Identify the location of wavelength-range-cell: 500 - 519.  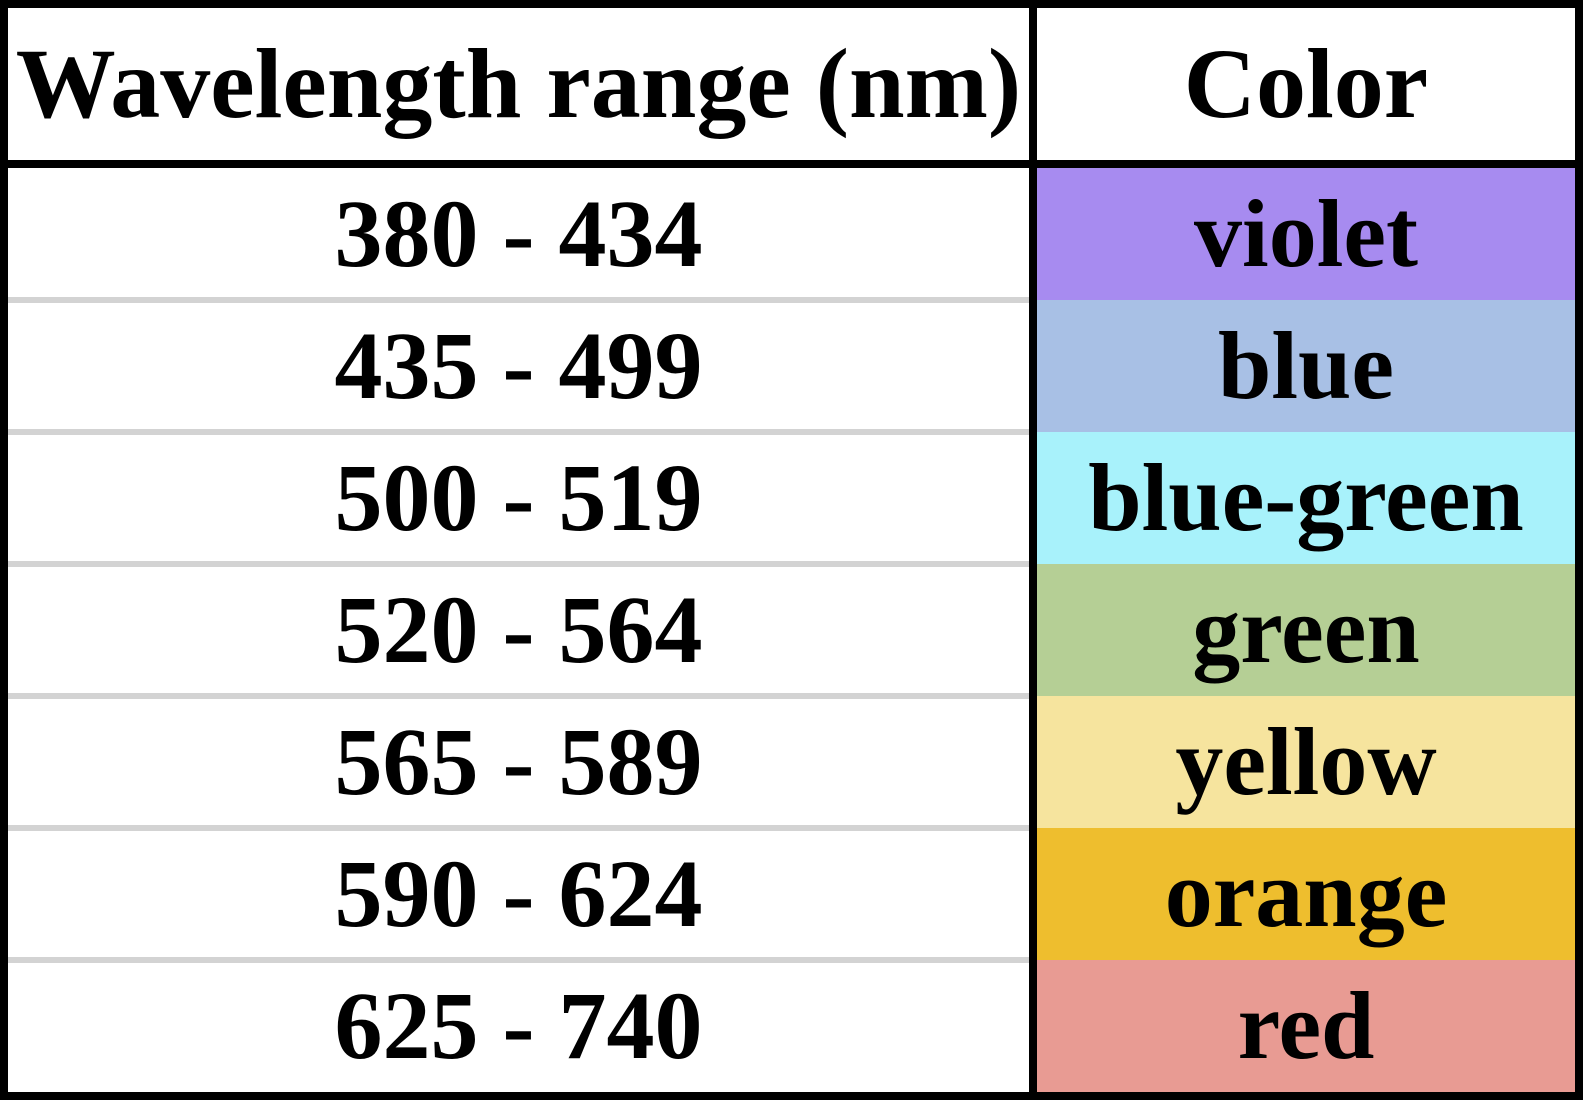
(518, 497).